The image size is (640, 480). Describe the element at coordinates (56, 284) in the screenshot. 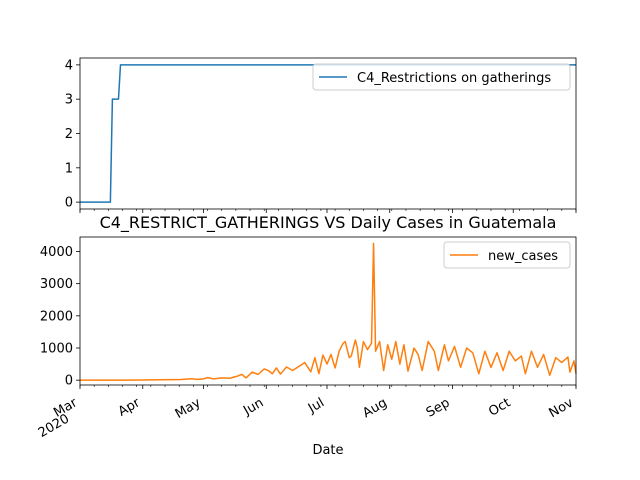

I see `bottom-y-tick-label: 3000` at that location.